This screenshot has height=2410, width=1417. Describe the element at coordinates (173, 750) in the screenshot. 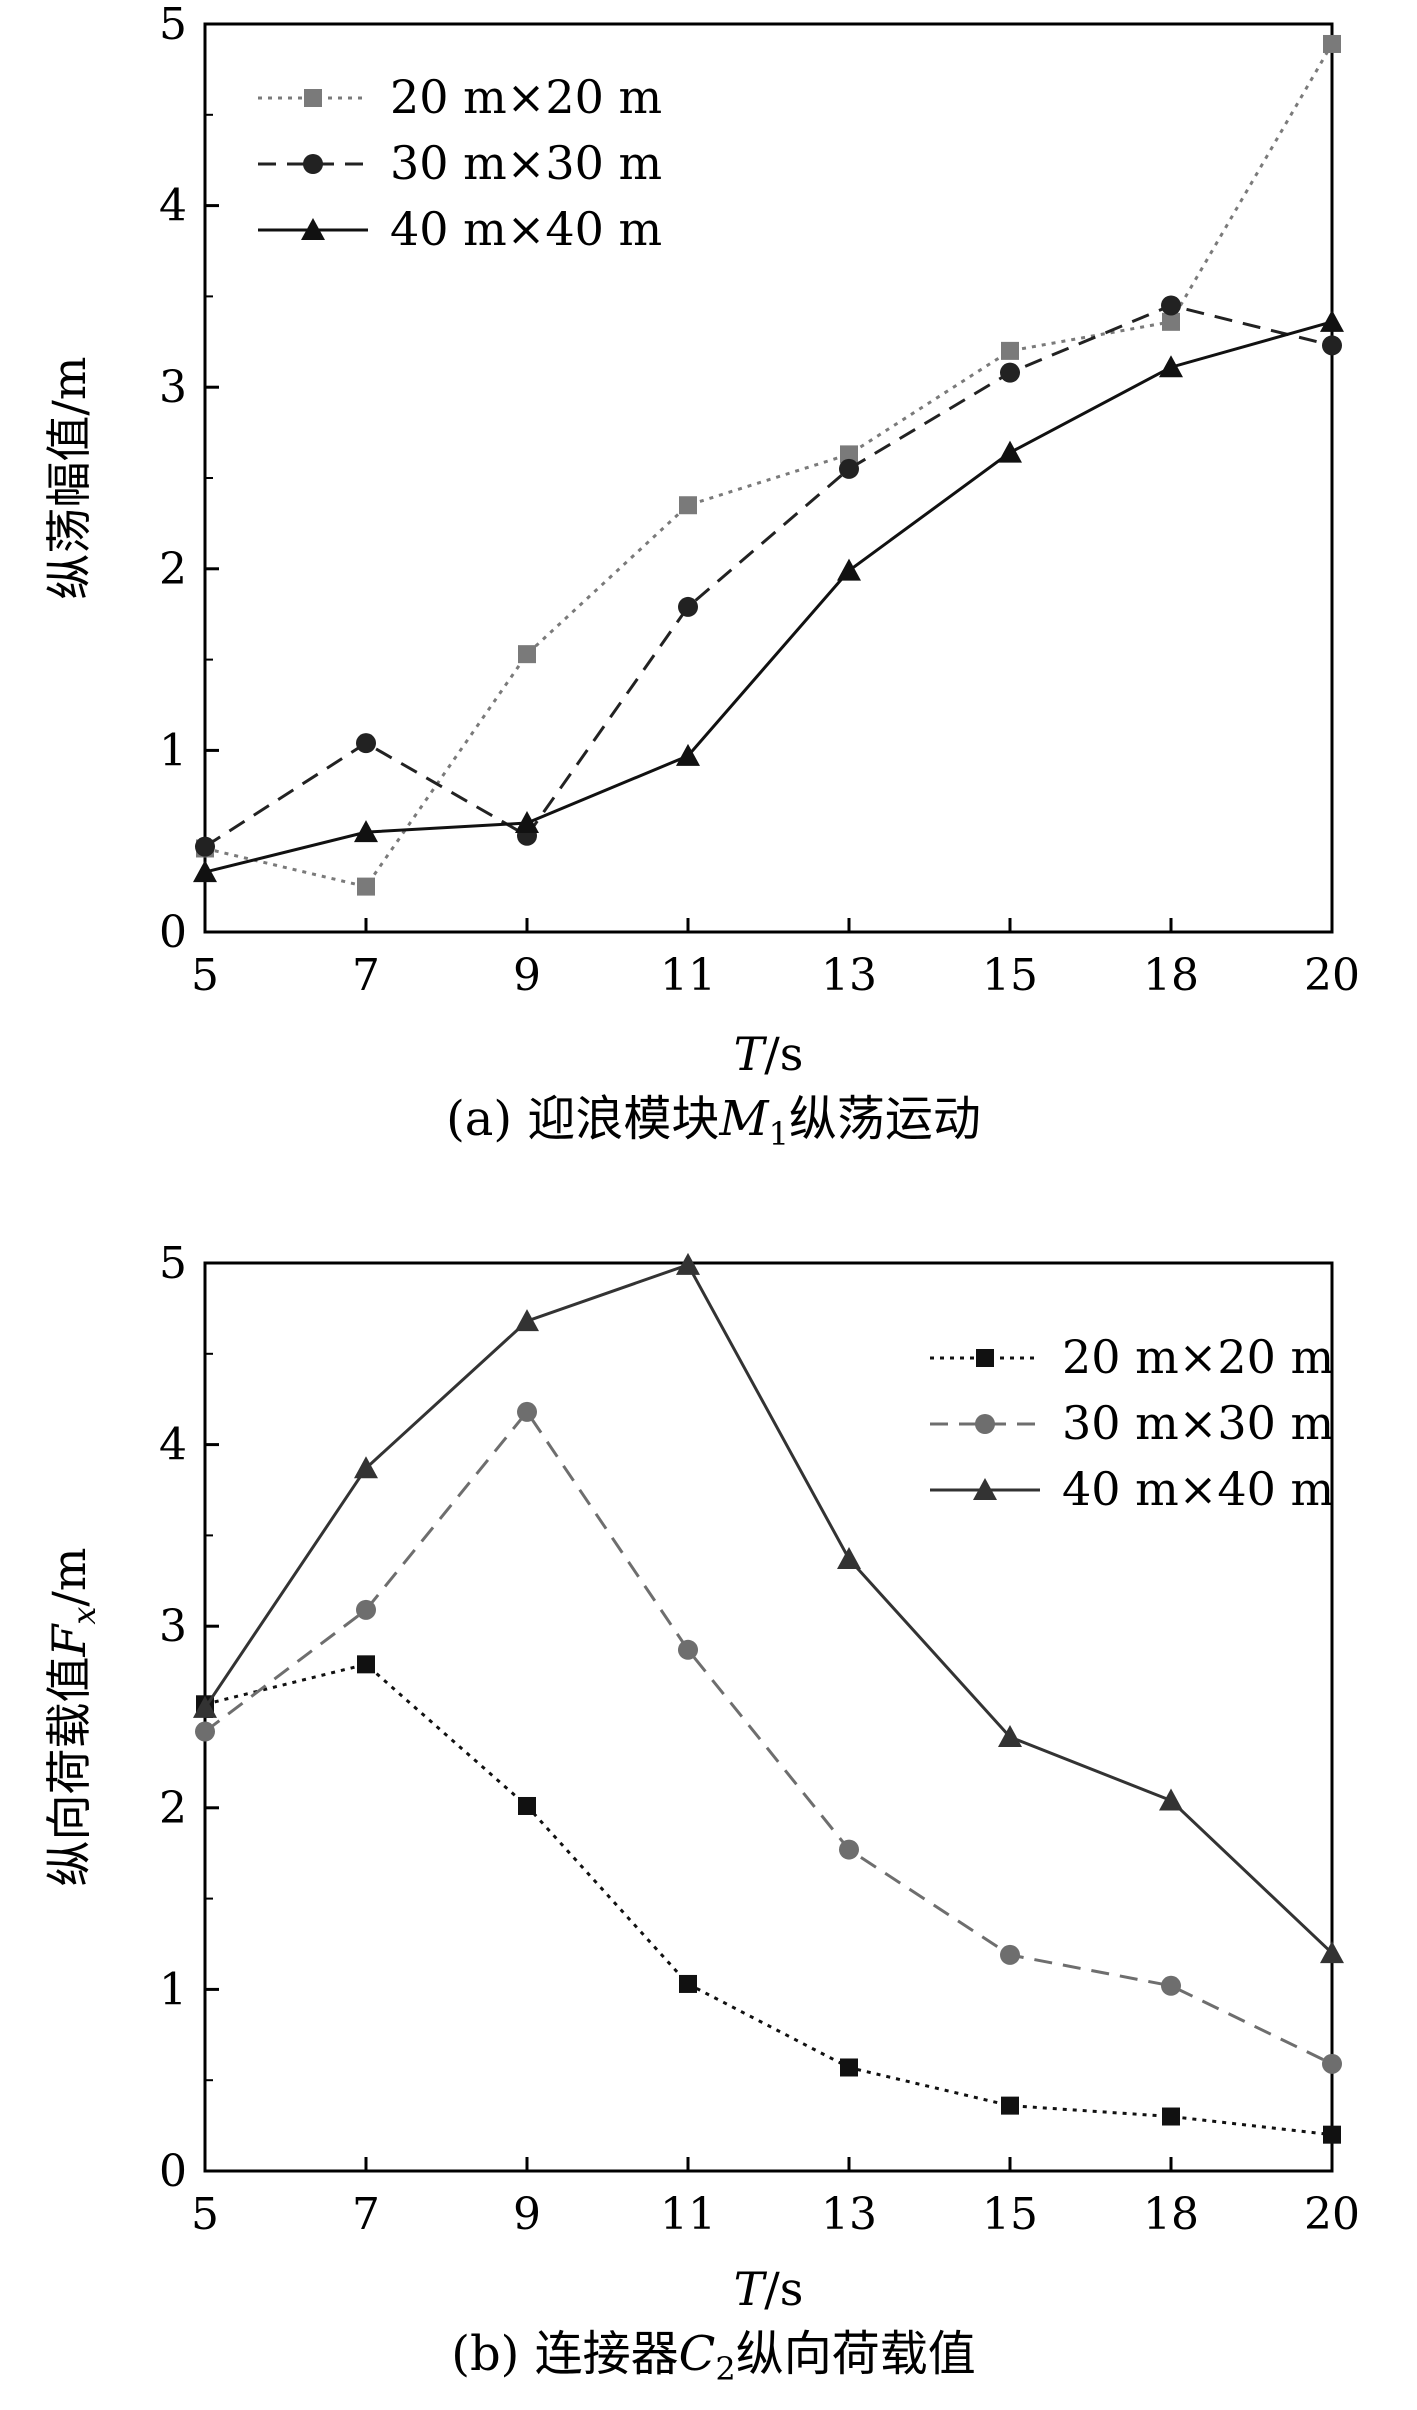

I see `panel-a-y-tick-label: 1` at that location.